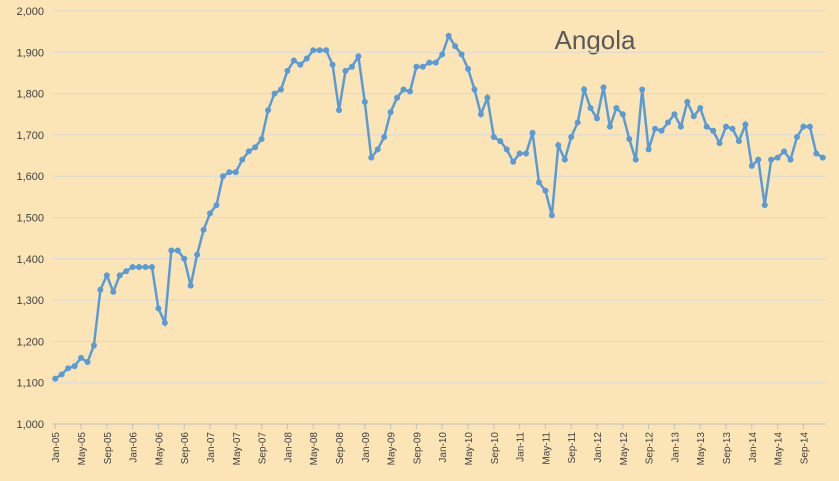  What do you see at coordinates (30, 342) in the screenshot?
I see `y-tick-label: 1,200` at bounding box center [30, 342].